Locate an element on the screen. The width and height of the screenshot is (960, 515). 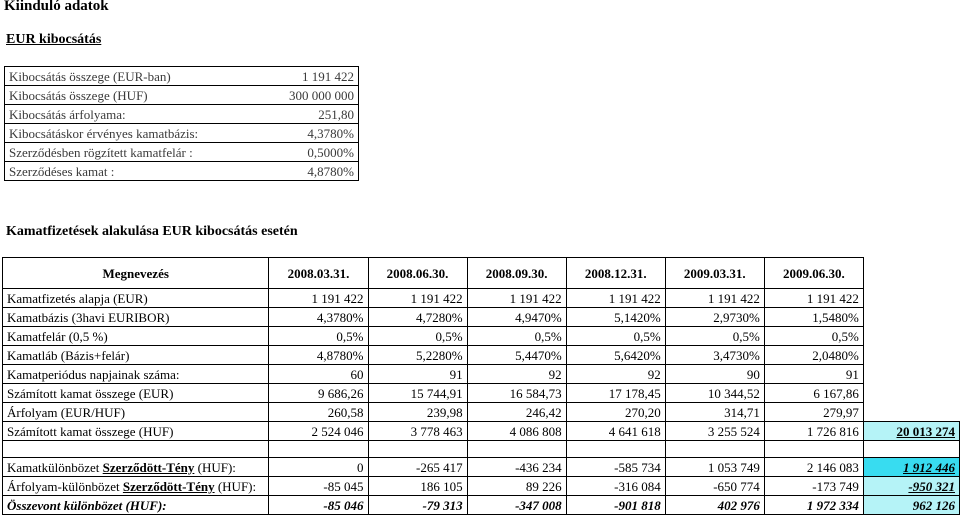
table-cell: 2,0480% is located at coordinates (813, 355).